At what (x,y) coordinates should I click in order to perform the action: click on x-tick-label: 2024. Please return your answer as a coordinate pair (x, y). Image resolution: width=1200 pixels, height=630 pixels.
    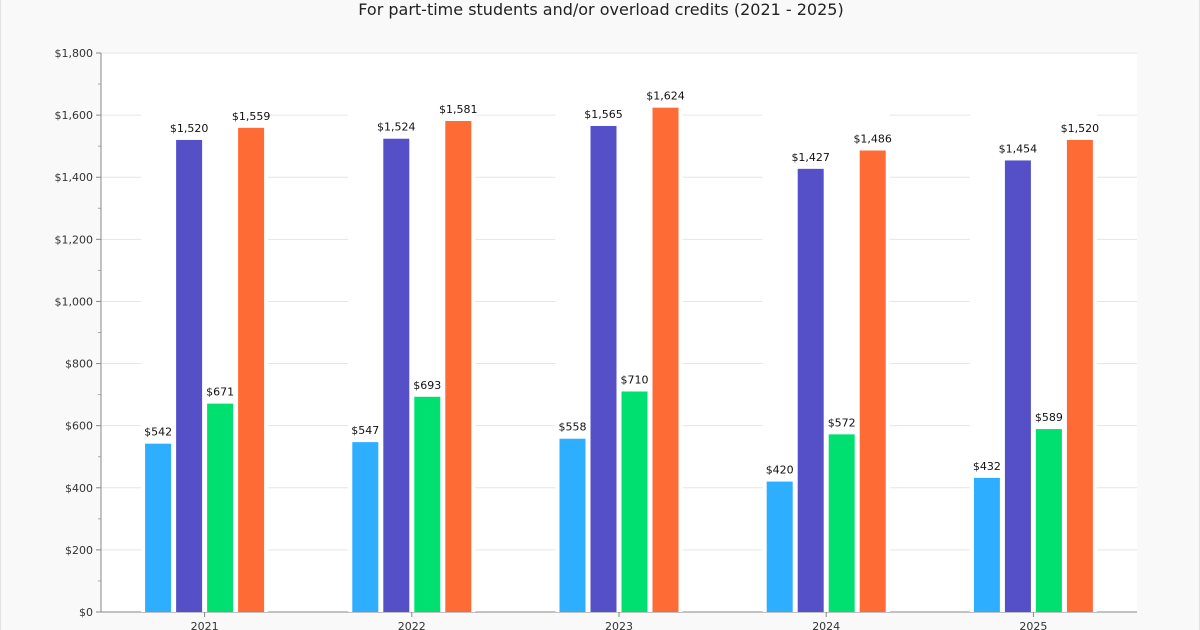
    Looking at the image, I should click on (826, 625).